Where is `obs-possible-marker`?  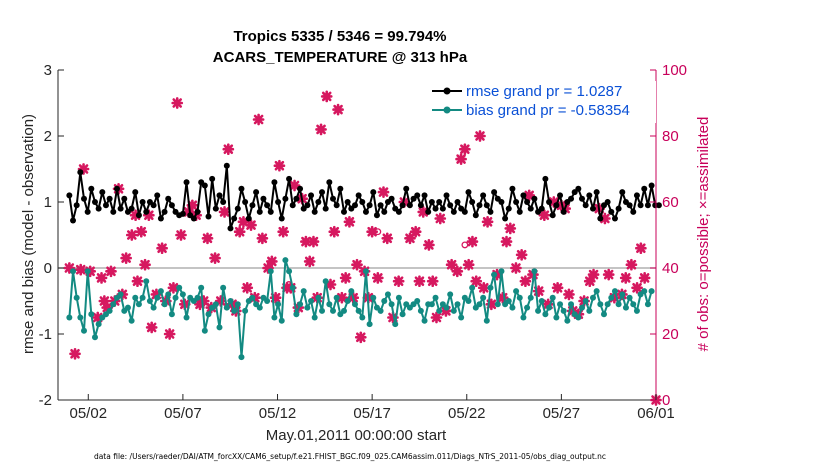 obs-possible-marker is located at coordinates (465, 245).